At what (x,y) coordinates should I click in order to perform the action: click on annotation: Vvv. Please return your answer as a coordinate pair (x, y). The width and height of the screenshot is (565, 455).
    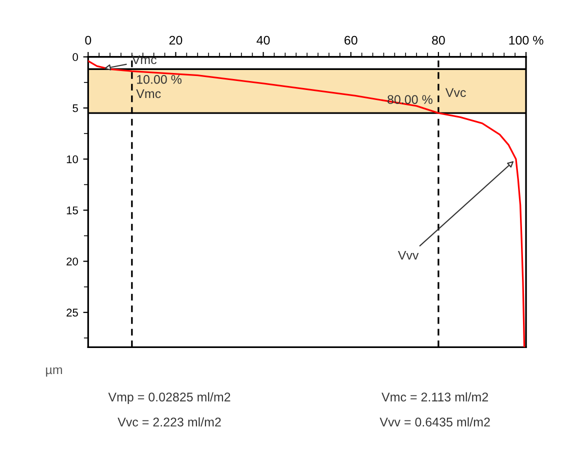
    Looking at the image, I should click on (408, 255).